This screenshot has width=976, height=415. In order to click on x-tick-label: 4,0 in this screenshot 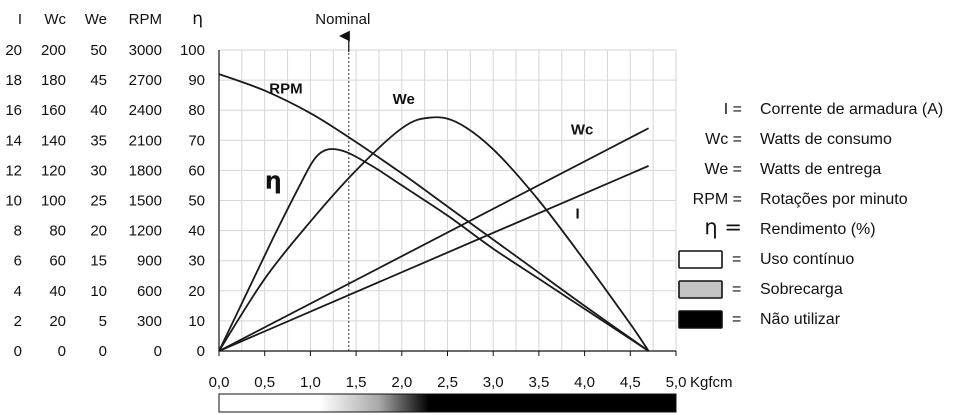, I will do `click(584, 382)`.